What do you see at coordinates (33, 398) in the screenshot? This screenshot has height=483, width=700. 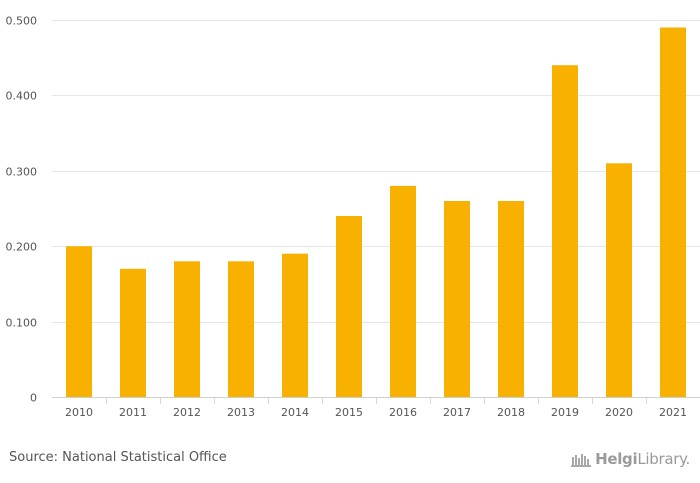 I see `y-tick-label: 0` at bounding box center [33, 398].